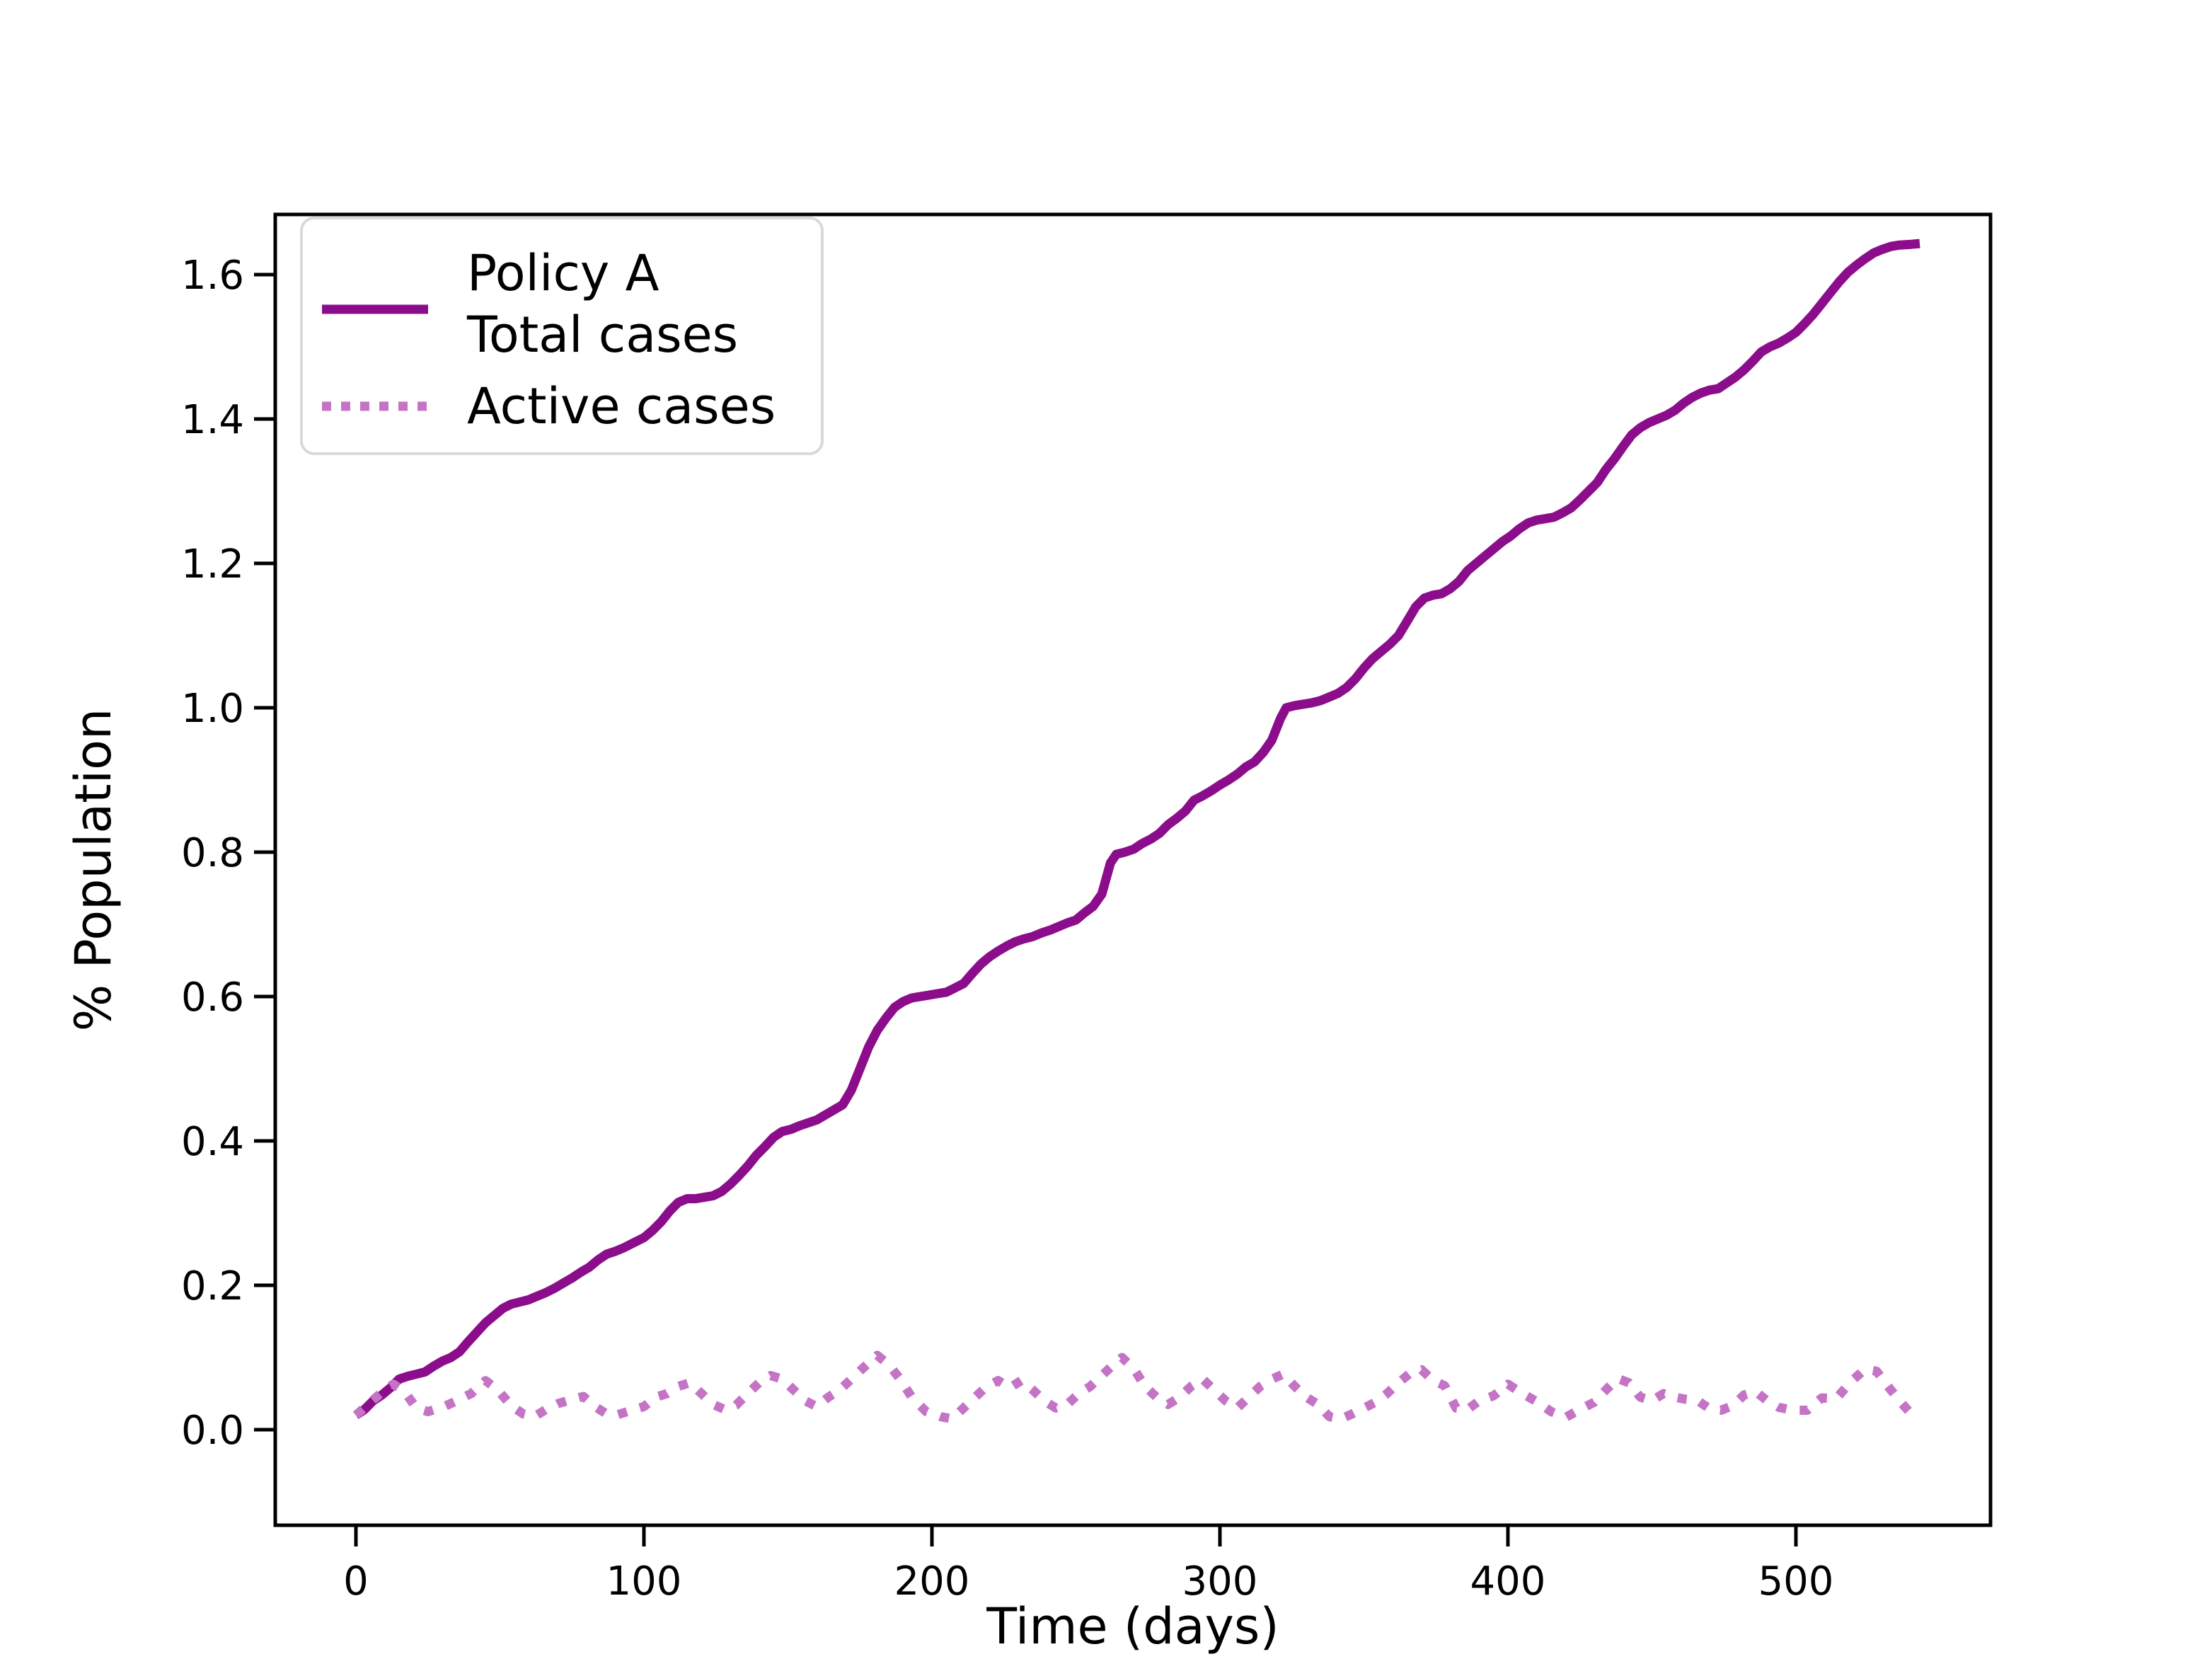  Describe the element at coordinates (93, 870) in the screenshot. I see `y-axis-label: % Population` at that location.